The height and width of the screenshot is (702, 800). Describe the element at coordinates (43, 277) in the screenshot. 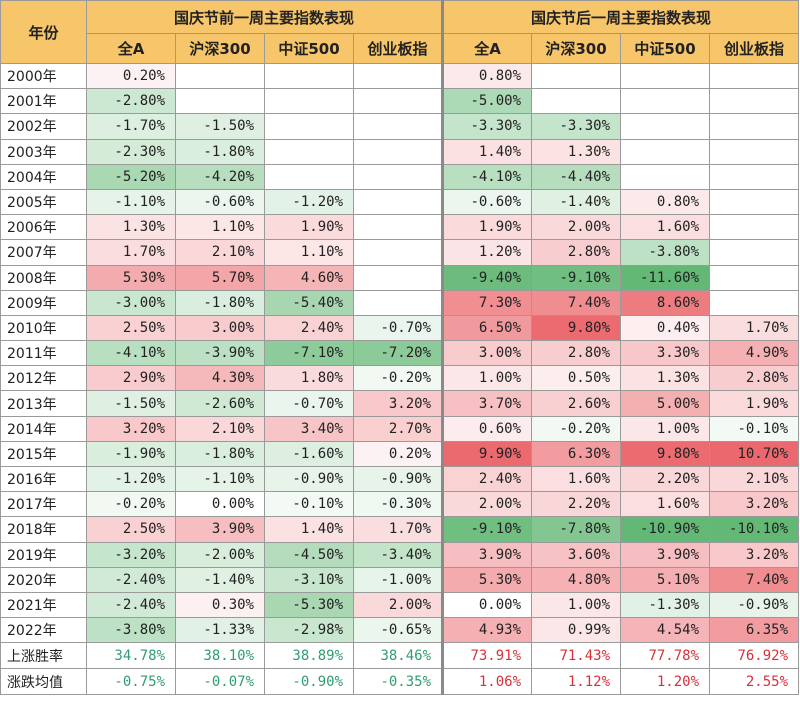

I see `year-cell: 2008年` at that location.